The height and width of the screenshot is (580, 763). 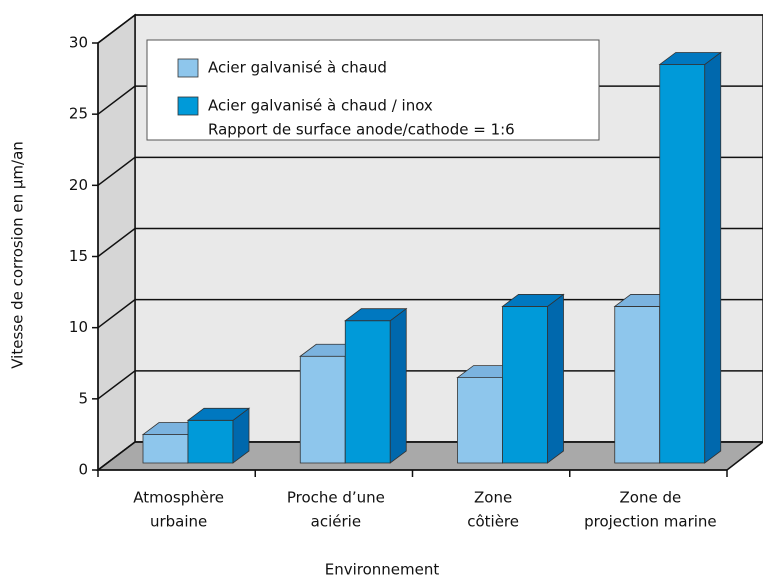 What do you see at coordinates (336, 522) in the screenshot?
I see `x-tick-label: aciérie` at bounding box center [336, 522].